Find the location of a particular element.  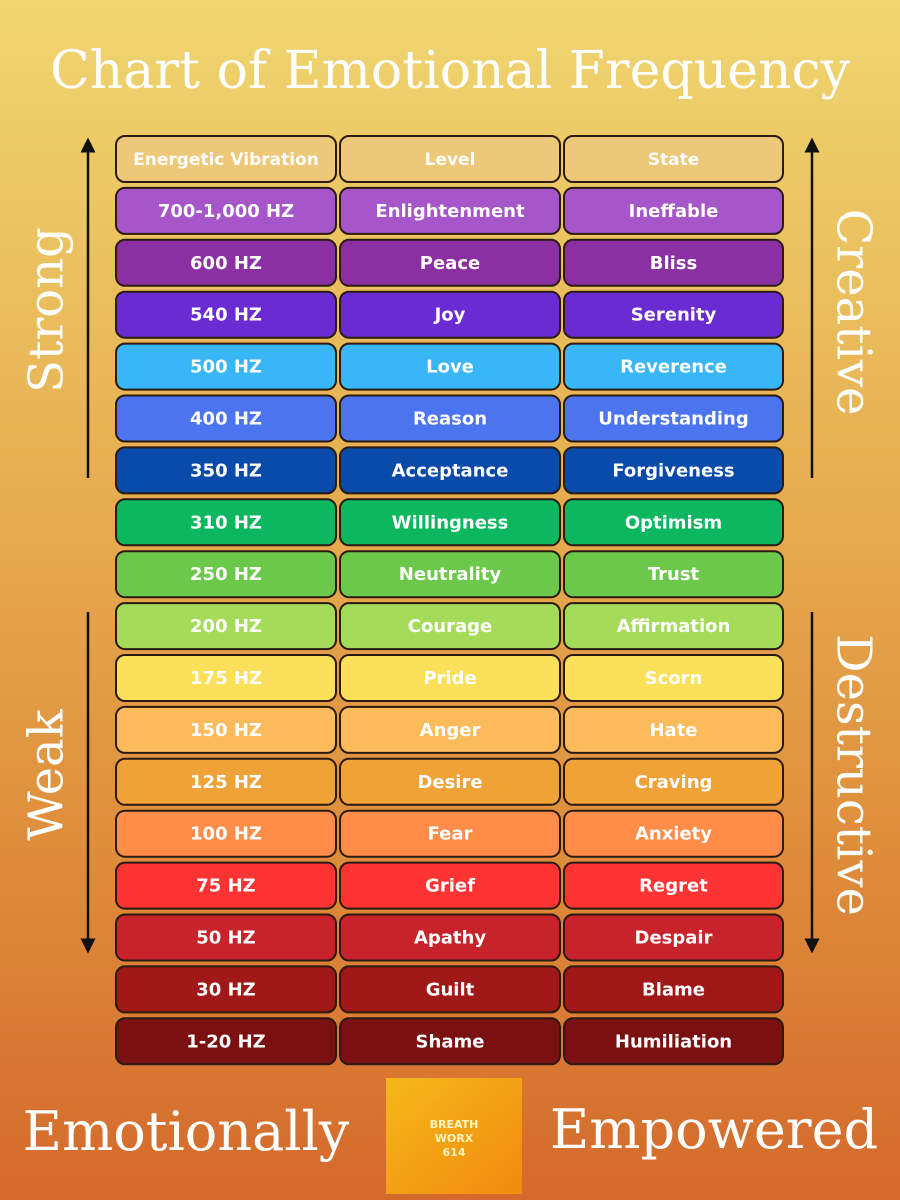

cell: Guilt is located at coordinates (450, 989).